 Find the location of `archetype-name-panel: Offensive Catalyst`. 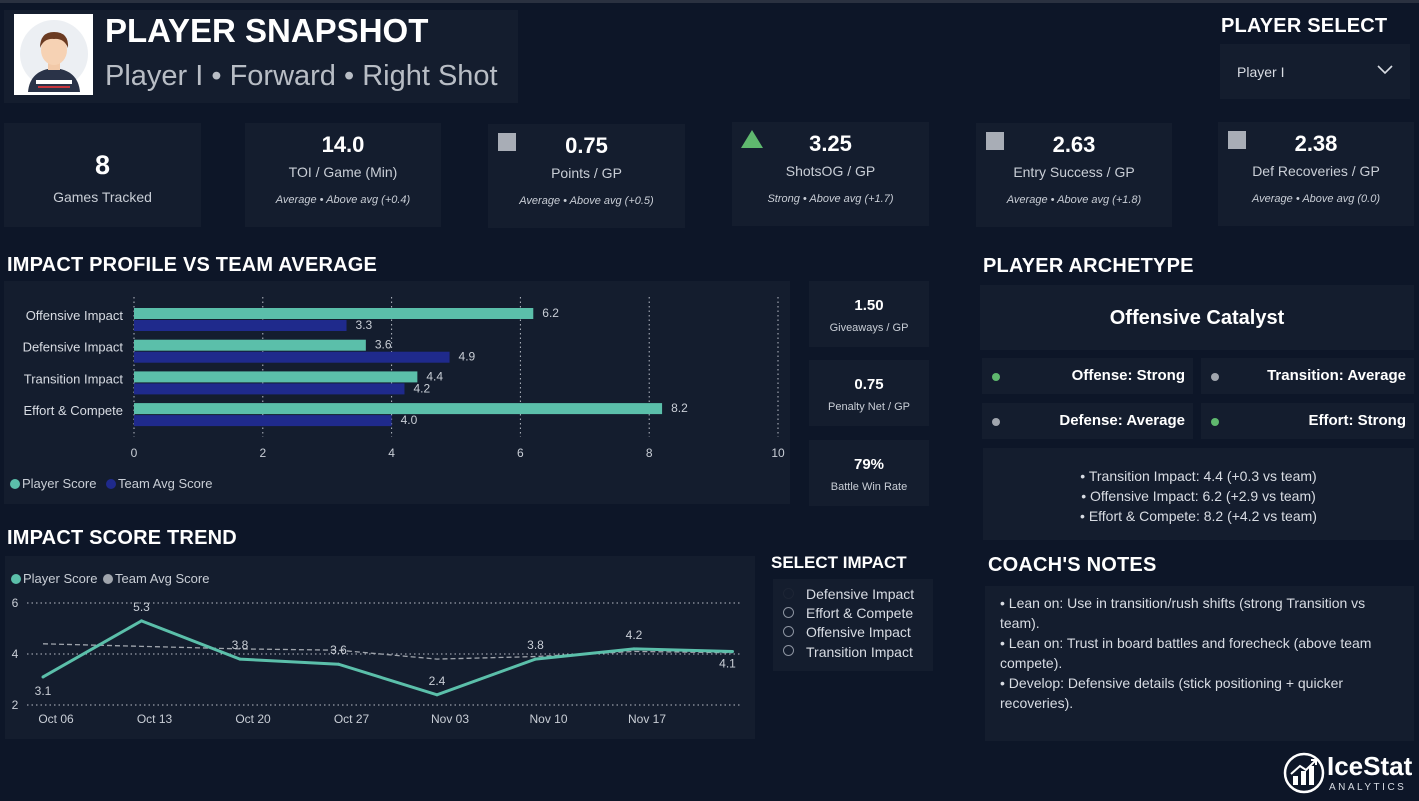

archetype-name-panel: Offensive Catalyst is located at coordinates (1197, 317).